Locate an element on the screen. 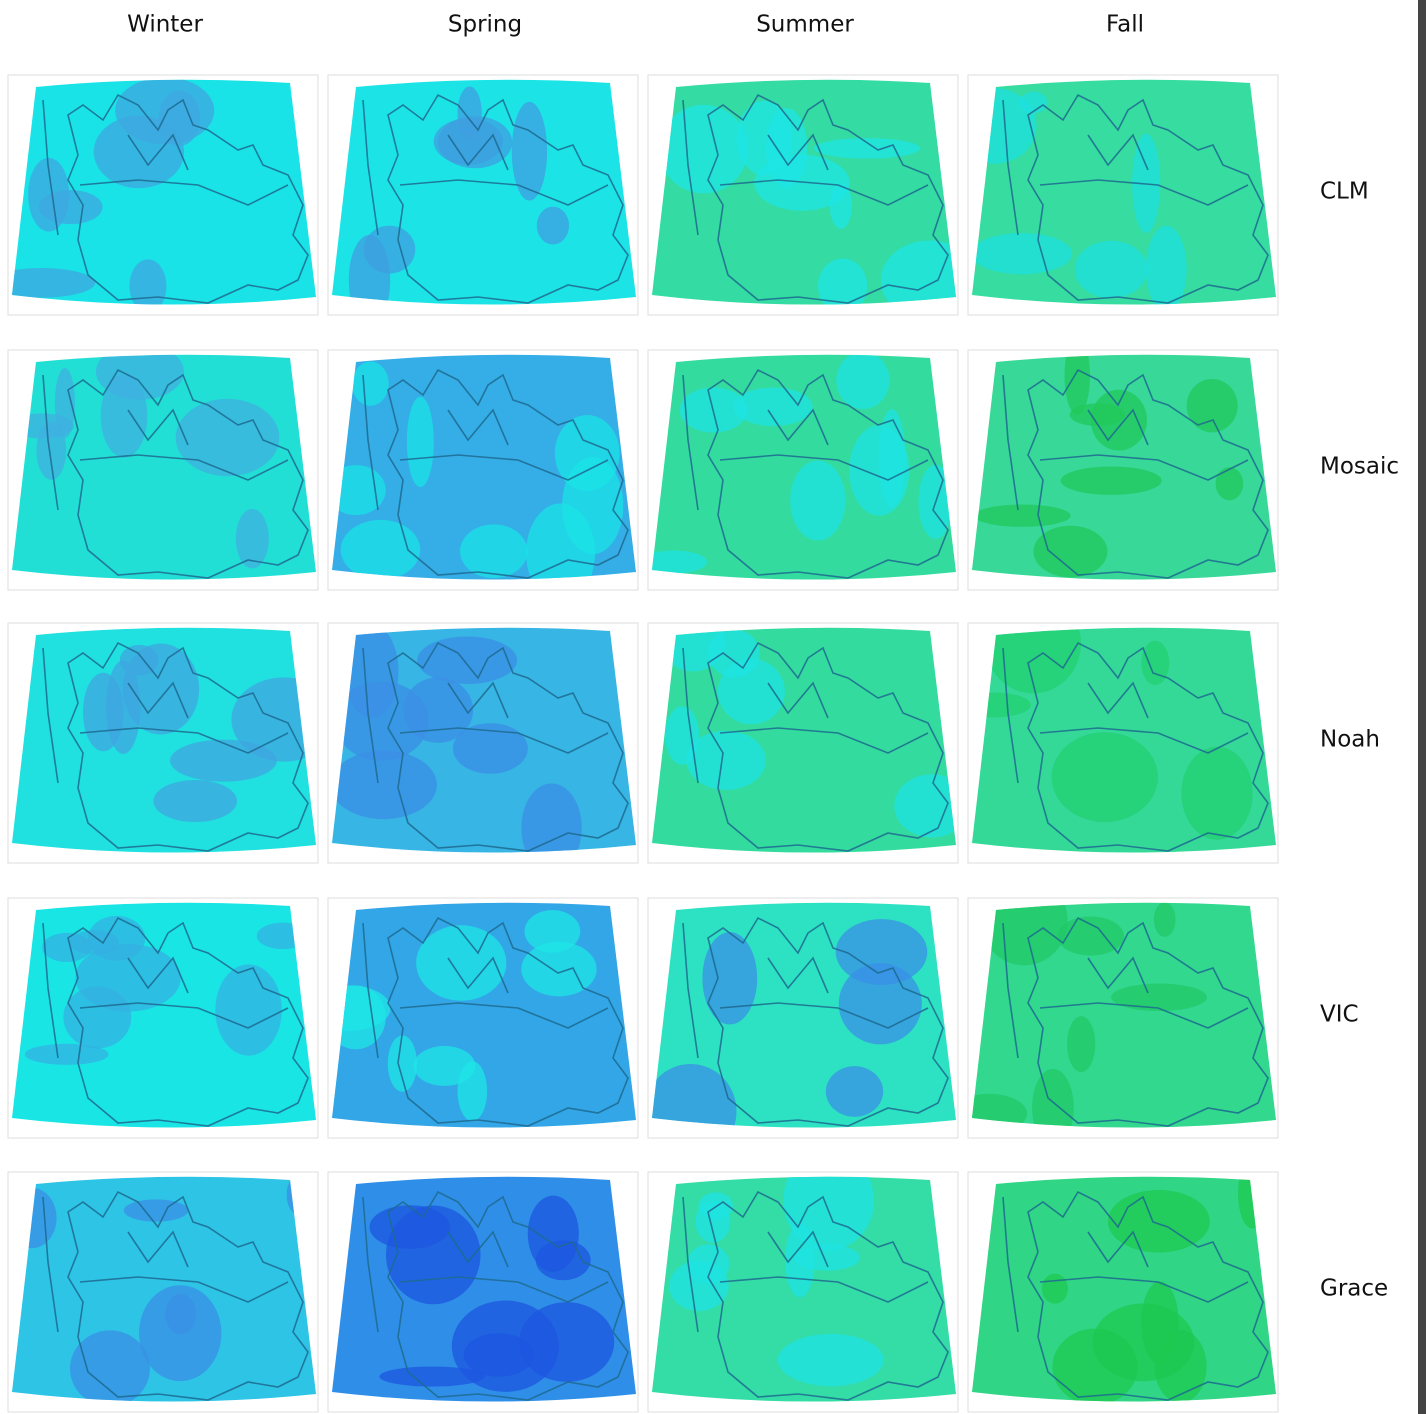  column-header: Spring is located at coordinates (485, 25).